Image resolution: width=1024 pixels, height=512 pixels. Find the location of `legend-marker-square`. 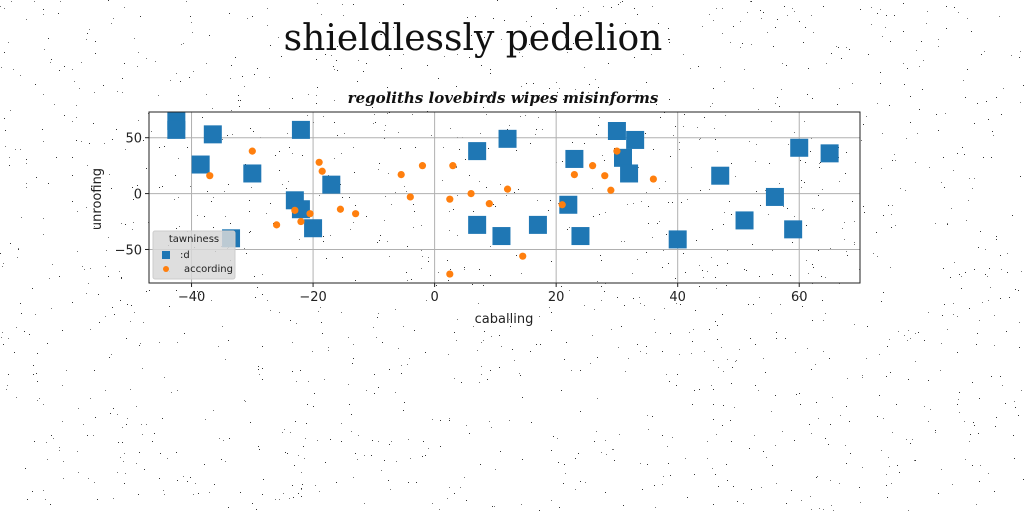

legend-marker-square is located at coordinates (166, 255).